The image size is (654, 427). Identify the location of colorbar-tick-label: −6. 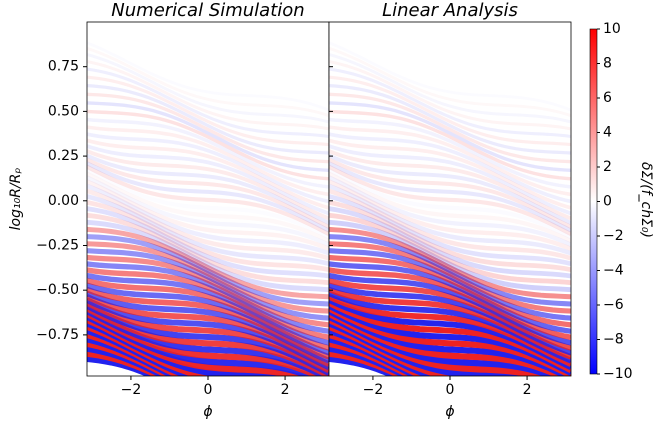
(613, 305).